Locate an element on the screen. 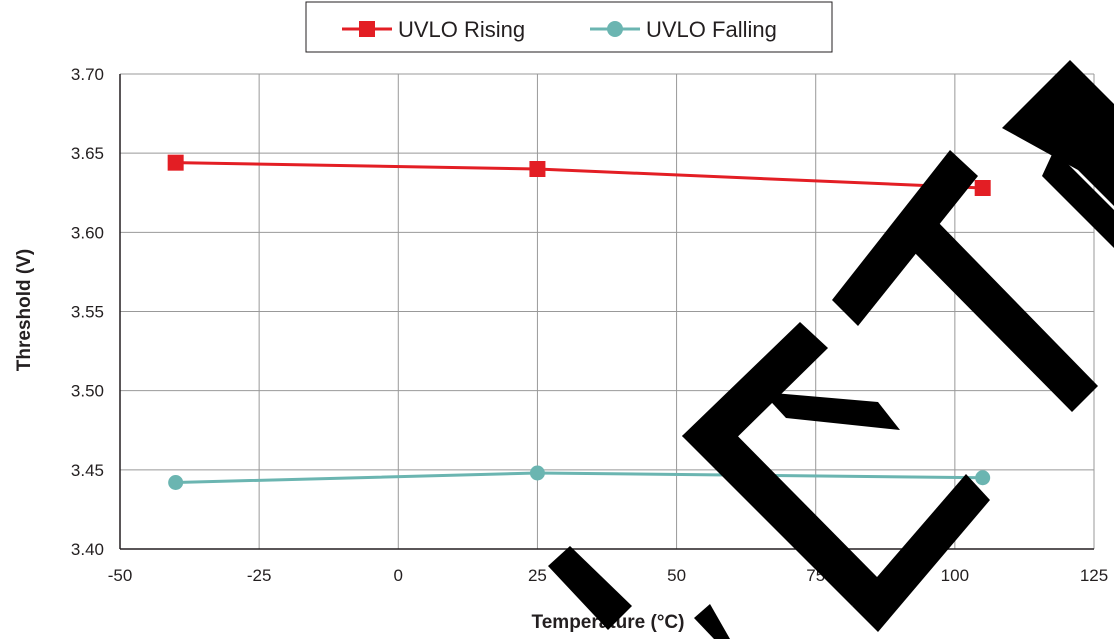 This screenshot has width=1114, height=639. x-tick-label: 0 is located at coordinates (398, 575).